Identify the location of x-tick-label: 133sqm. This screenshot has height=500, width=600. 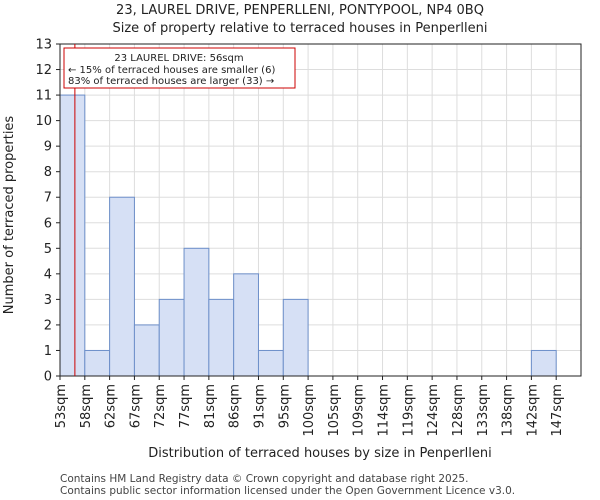
(483, 410).